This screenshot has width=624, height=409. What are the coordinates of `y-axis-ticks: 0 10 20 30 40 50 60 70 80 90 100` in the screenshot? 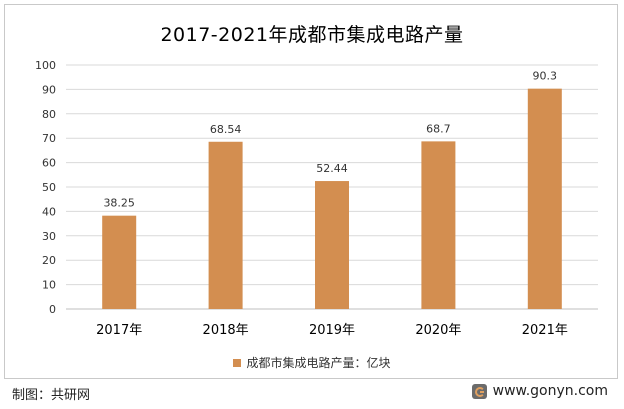 It's located at (45, 187).